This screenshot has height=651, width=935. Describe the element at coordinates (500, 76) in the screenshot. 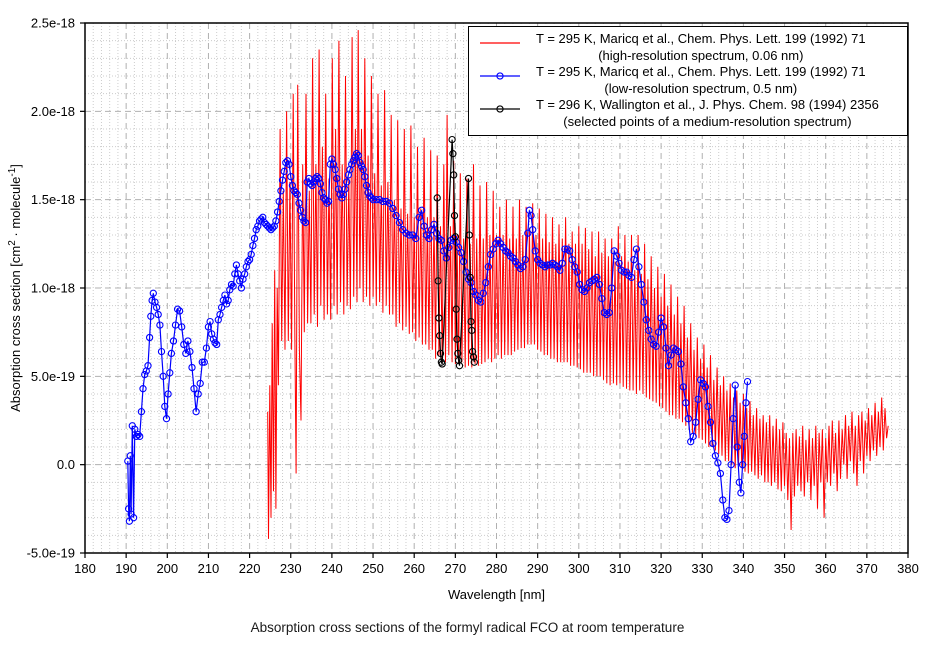

I see `legend-swatch-blue-line-circle-icon` at that location.